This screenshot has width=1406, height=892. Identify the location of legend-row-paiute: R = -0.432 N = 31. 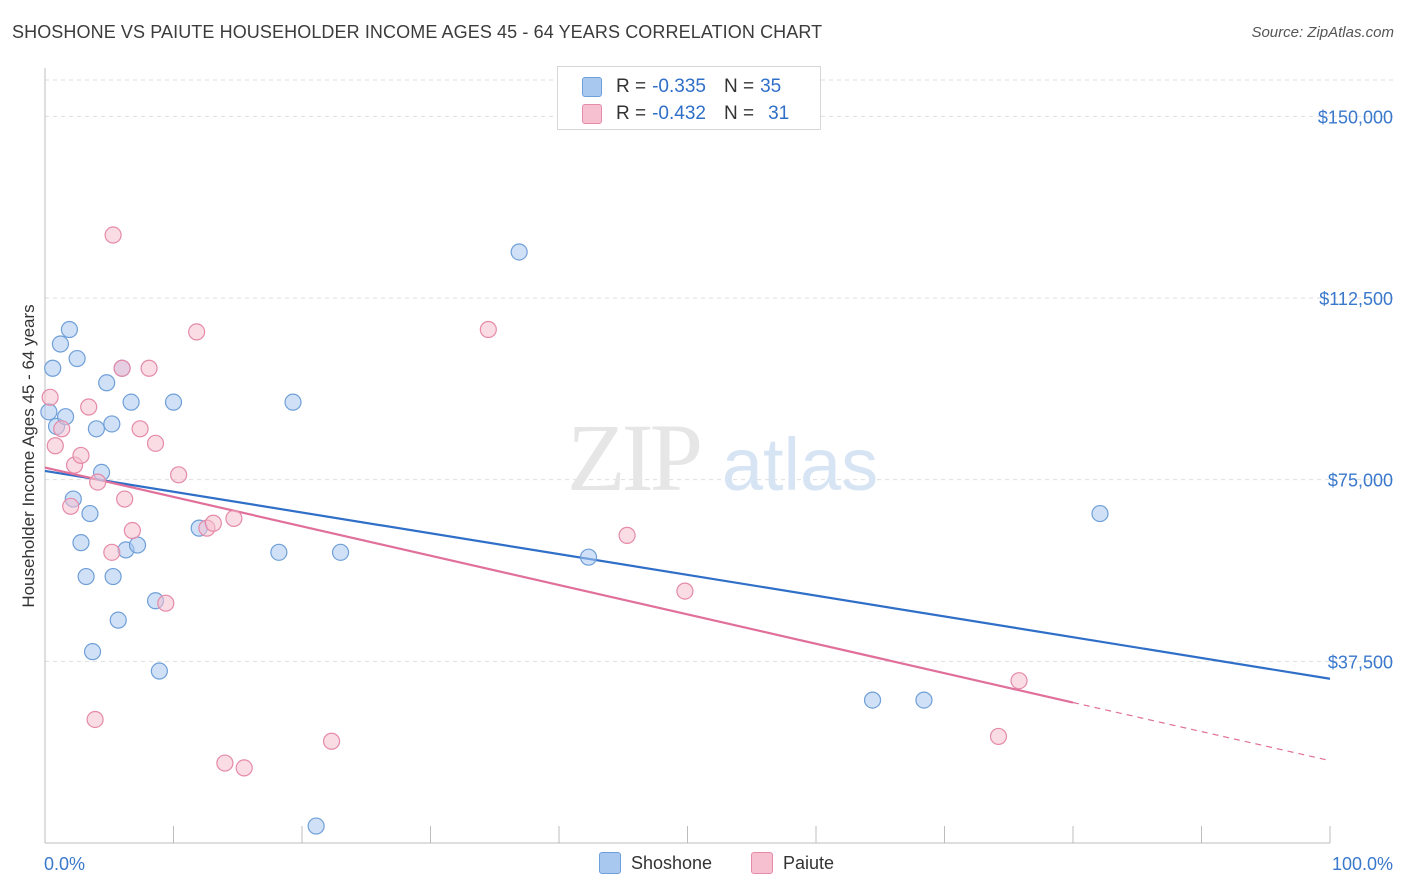
(685, 114).